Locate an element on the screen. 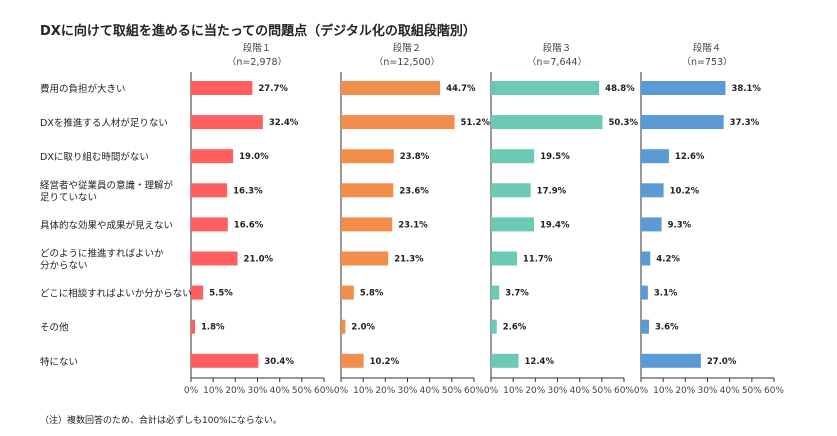 The image size is (837, 436). data-label: 11.7% is located at coordinates (538, 260).